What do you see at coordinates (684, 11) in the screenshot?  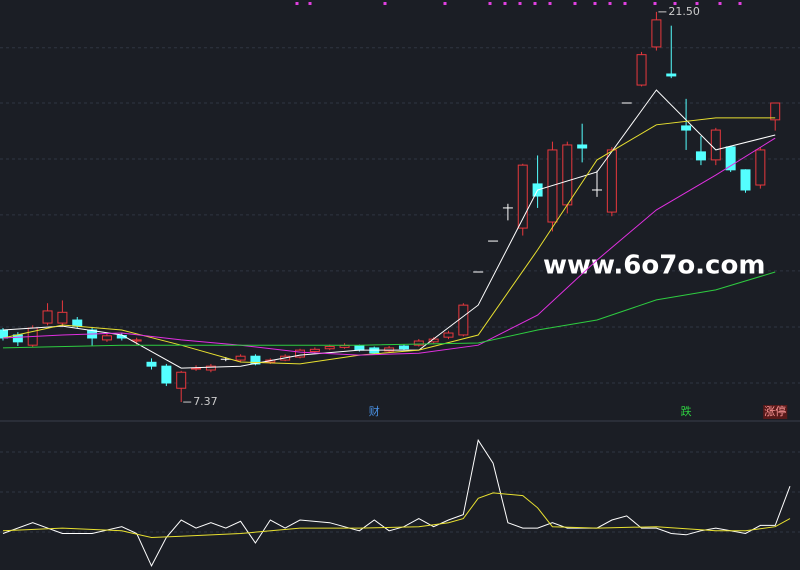 I see `annotation-label: 21.50` at bounding box center [684, 11].